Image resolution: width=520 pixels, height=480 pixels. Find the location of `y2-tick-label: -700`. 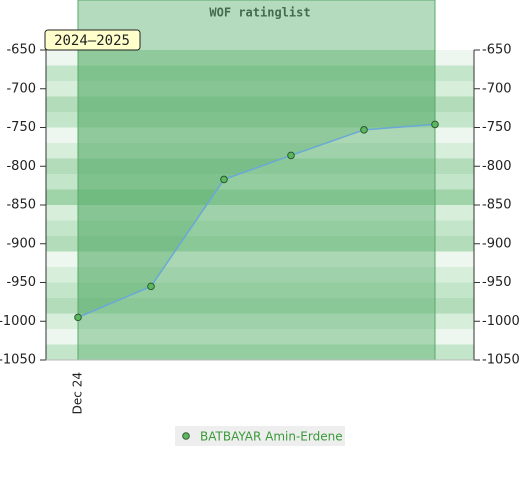

y2-tick-label: -700 is located at coordinates (497, 88).